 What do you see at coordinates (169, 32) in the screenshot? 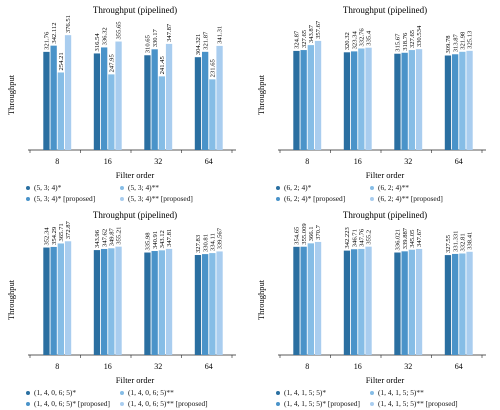
I see `data-label: 347.87` at bounding box center [169, 32].